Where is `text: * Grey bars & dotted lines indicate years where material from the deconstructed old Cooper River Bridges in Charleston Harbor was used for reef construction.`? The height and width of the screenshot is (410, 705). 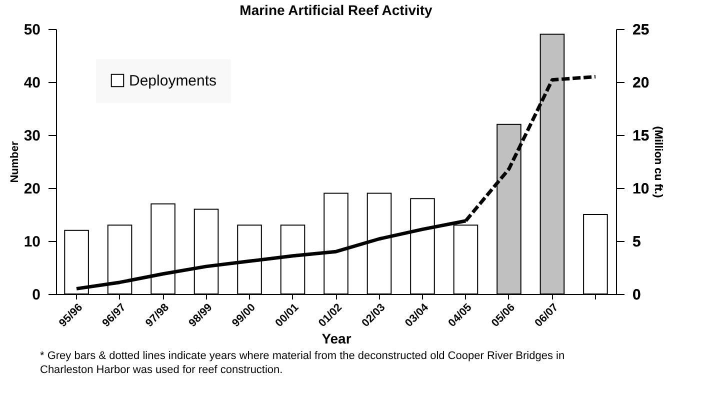 text: * Grey bars & dotted lines indicate years where material from the deconstructed old Cooper River Bridges in Charleston Harbor was used for reef construction. is located at coordinates (303, 363).